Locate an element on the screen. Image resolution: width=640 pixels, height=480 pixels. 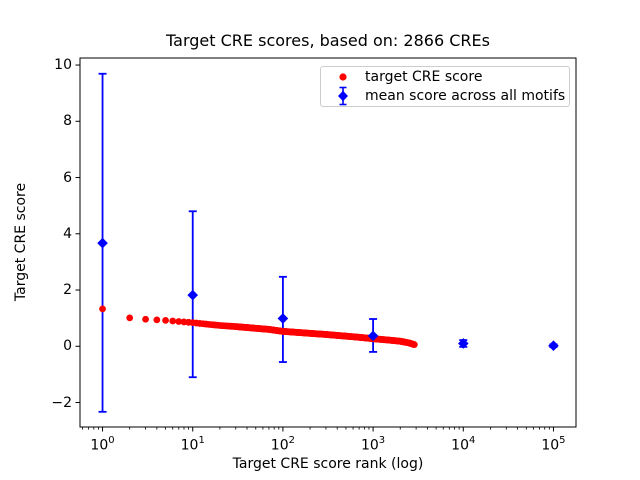
legend-entry-target-score: target CRE score is located at coordinates (445, 76).